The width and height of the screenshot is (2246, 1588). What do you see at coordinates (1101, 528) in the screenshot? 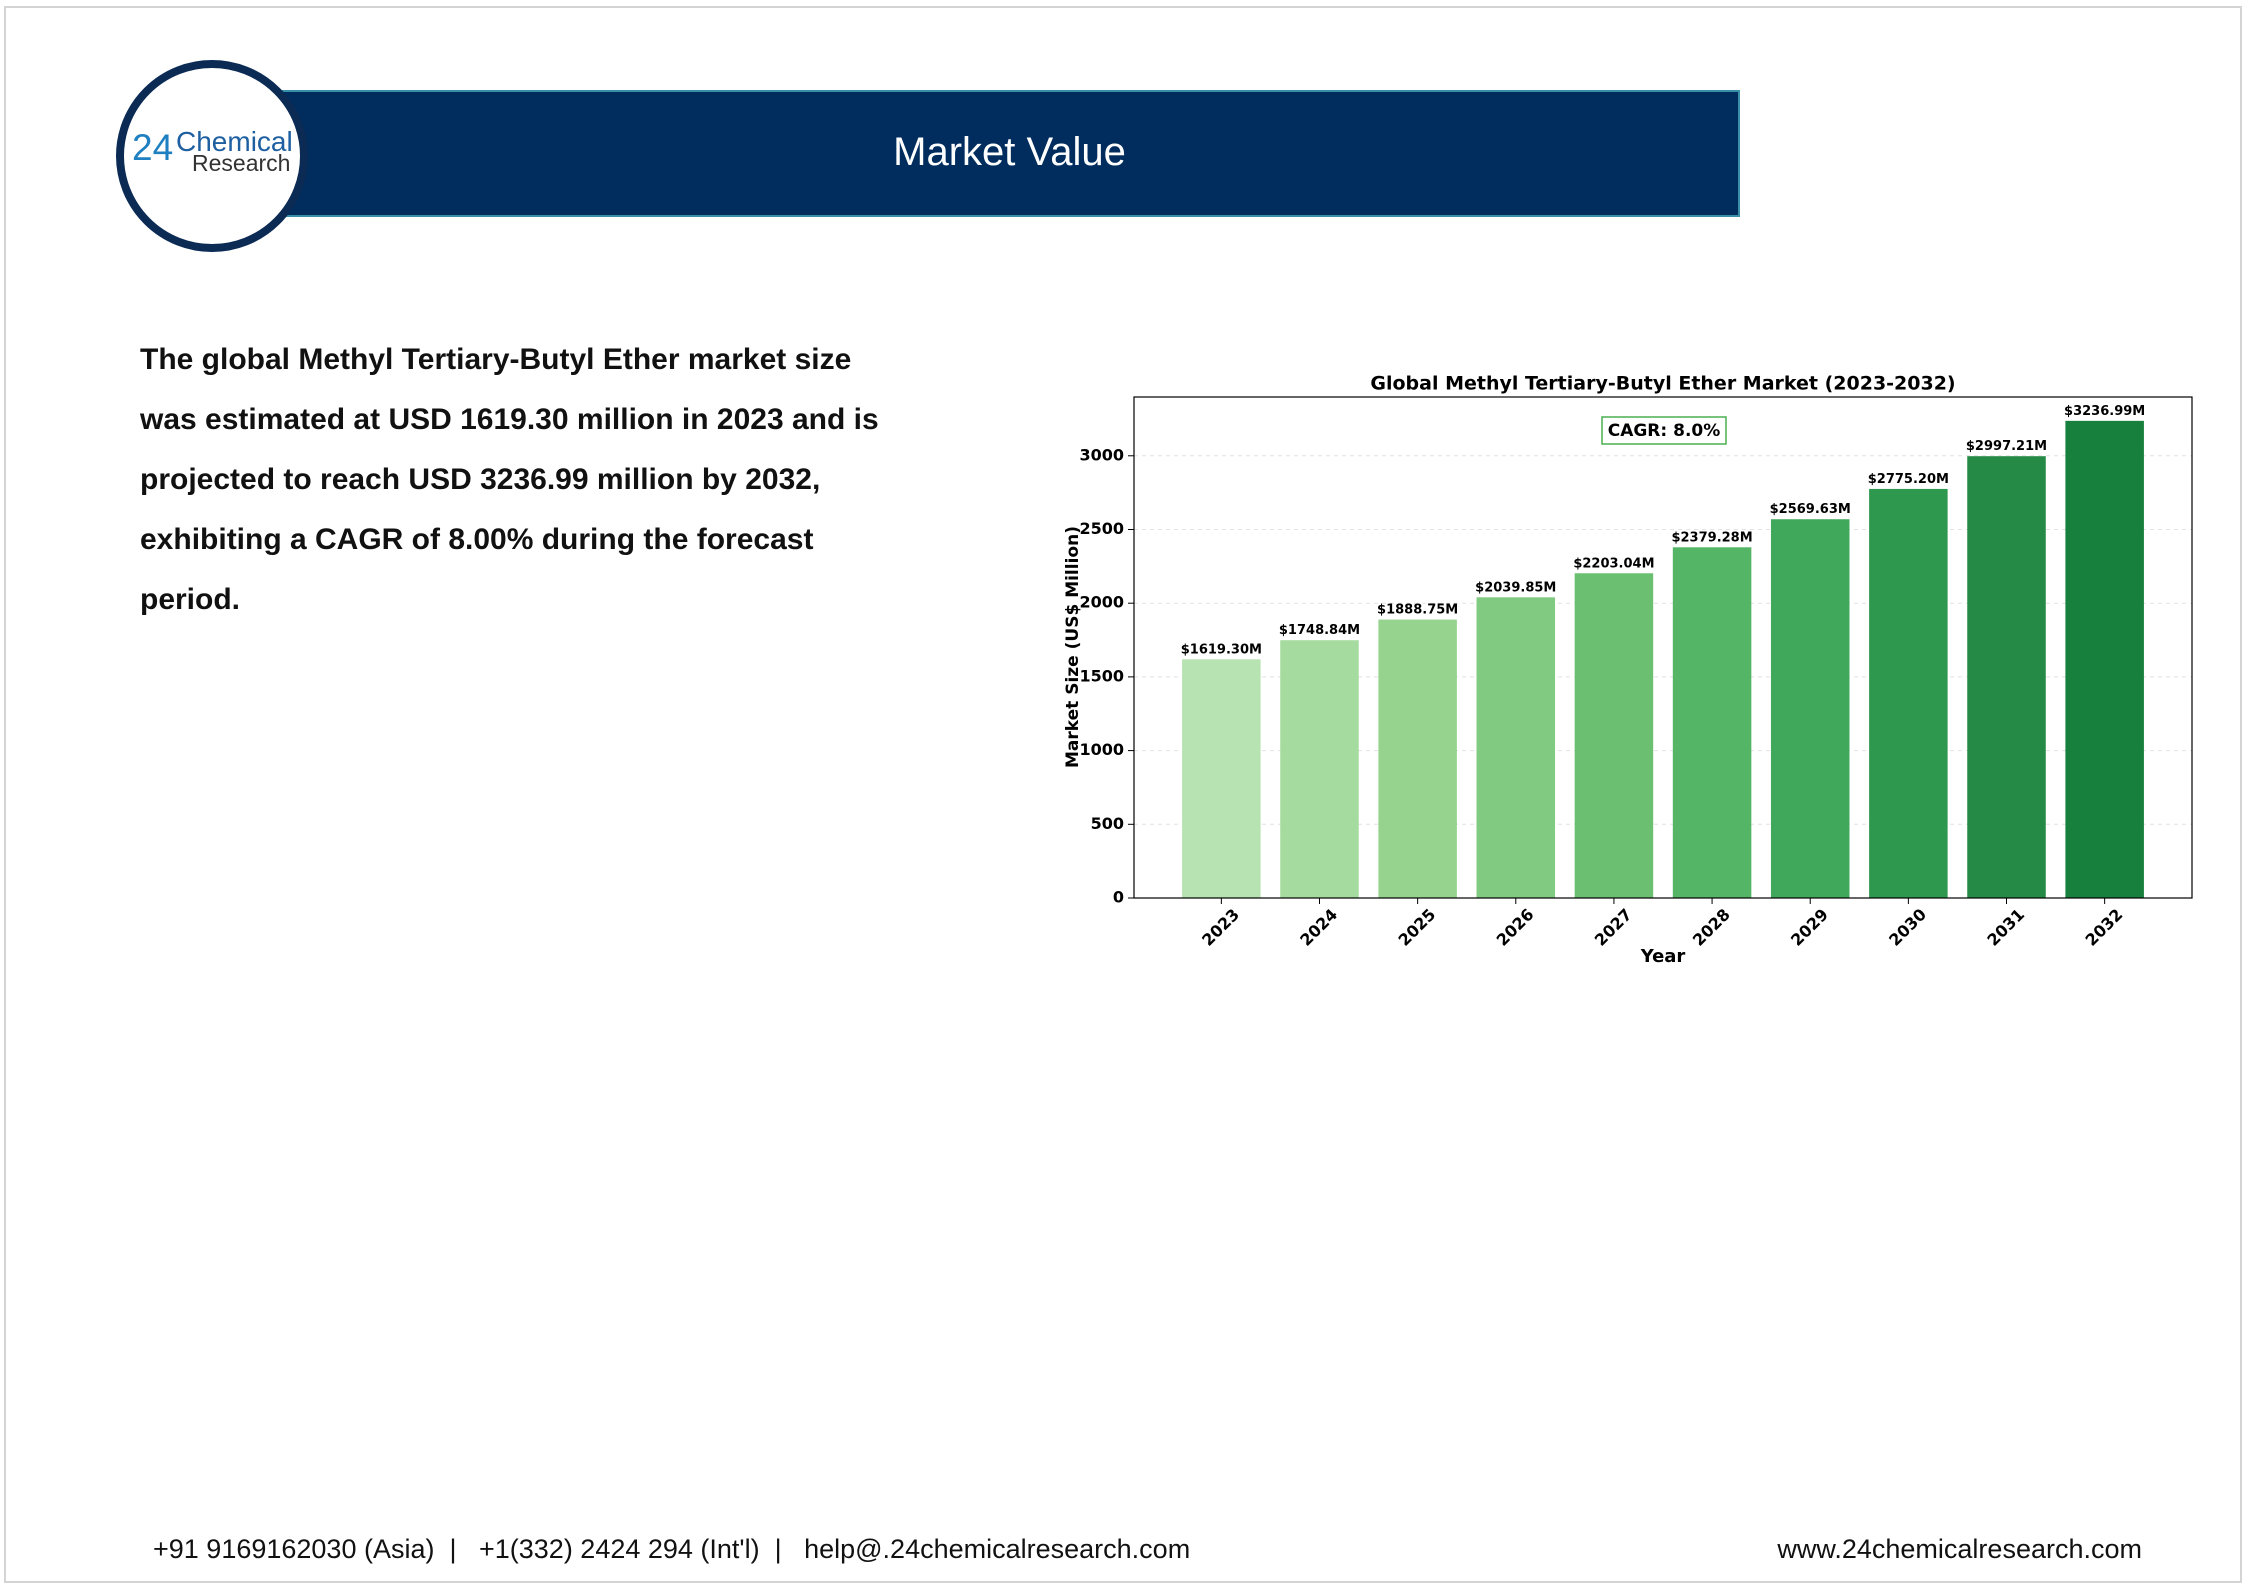
I see `y-tick-label: 2500` at bounding box center [1101, 528].